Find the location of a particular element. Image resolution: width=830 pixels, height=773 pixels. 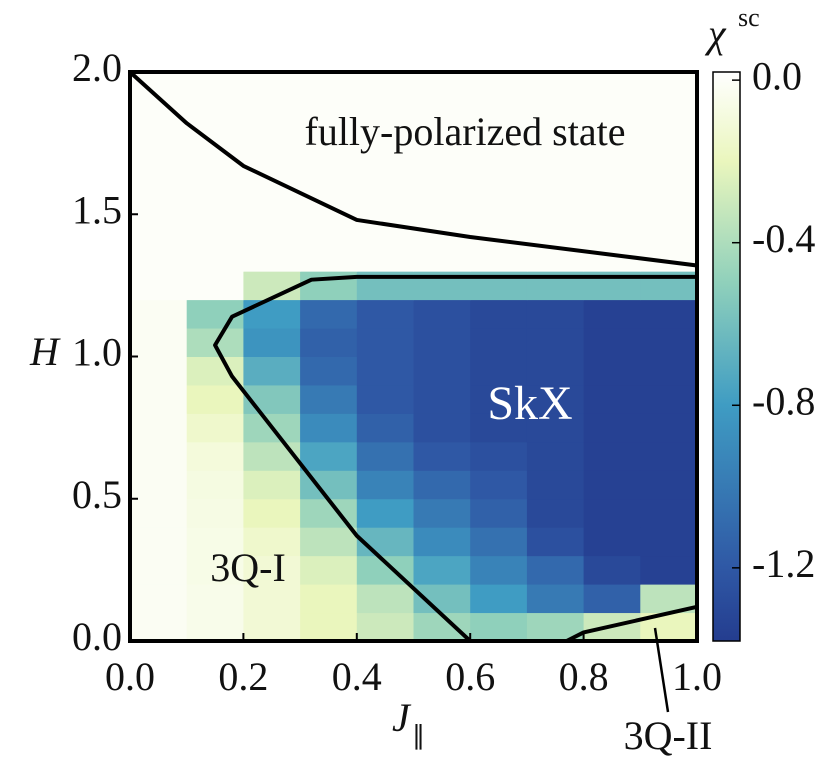

x-tick-label: 1.0 is located at coordinates (697, 676).